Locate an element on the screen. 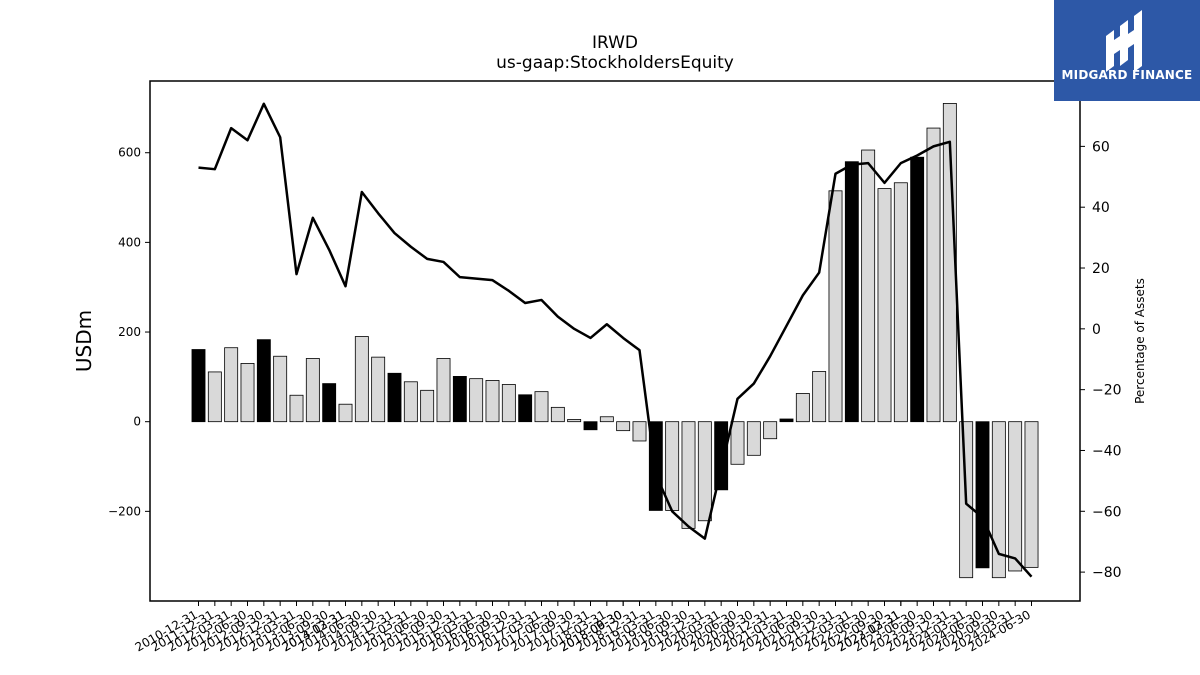 The height and width of the screenshot is (675, 1200). y-tick-label: 0 is located at coordinates (137, 422).